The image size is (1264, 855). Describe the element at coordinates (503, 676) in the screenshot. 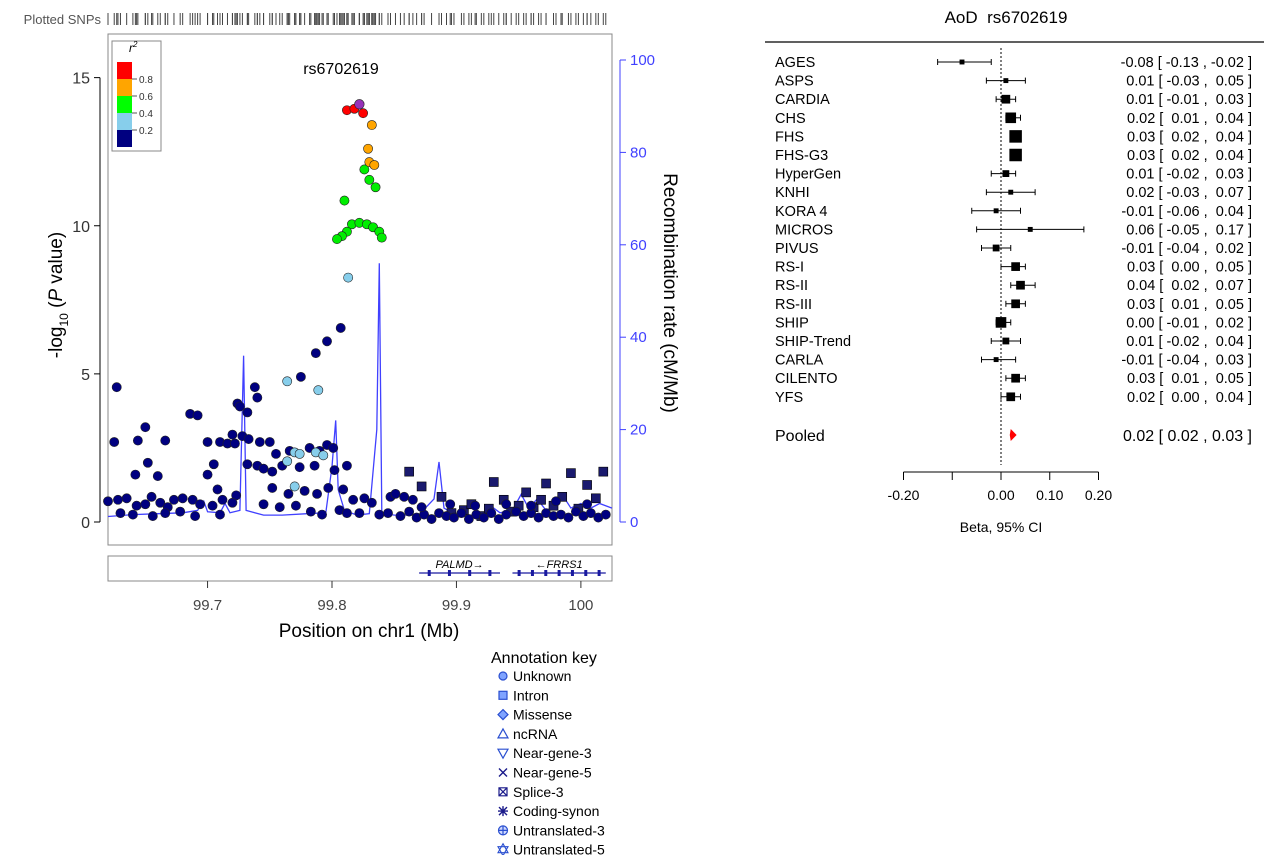

I see `circle-icon-shape` at that location.